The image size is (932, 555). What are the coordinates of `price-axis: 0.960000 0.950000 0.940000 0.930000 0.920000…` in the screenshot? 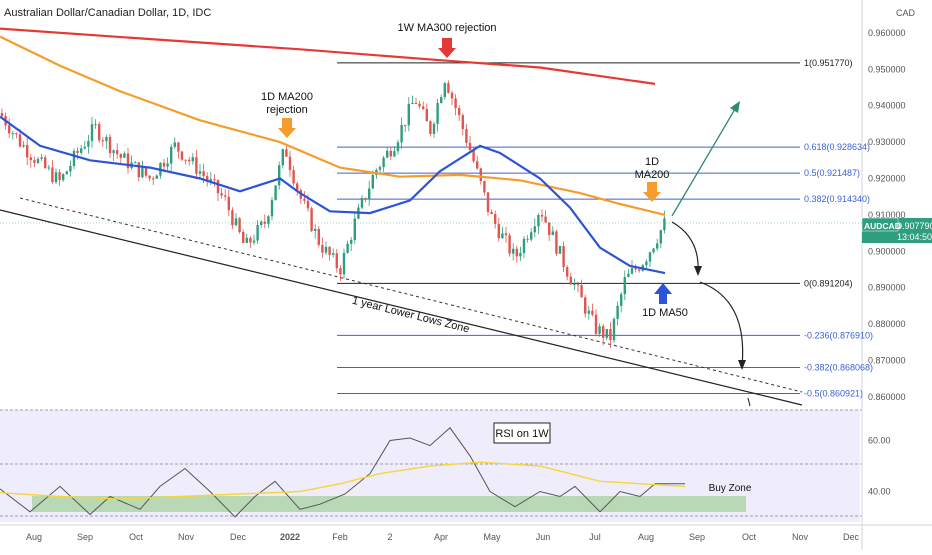 It's located at (887, 215).